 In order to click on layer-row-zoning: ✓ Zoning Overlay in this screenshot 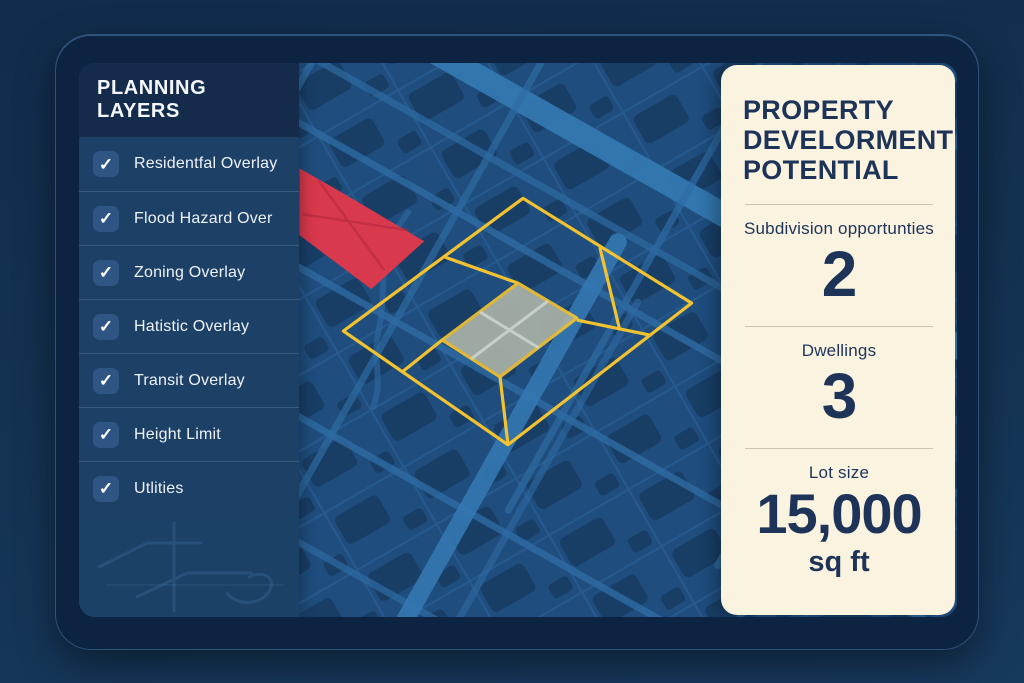, I will do `click(189, 272)`.